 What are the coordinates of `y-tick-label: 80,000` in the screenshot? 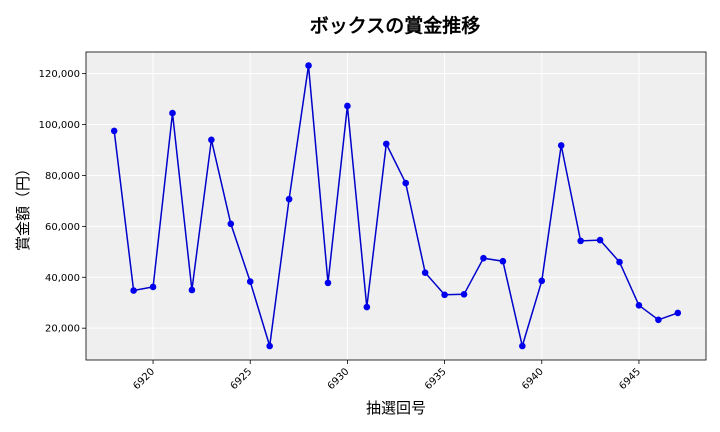 It's located at (62, 176).